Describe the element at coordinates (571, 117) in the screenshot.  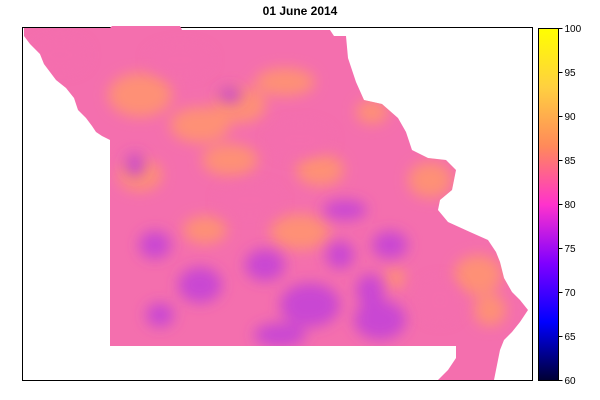
I see `legend-tick-label: 90` at that location.